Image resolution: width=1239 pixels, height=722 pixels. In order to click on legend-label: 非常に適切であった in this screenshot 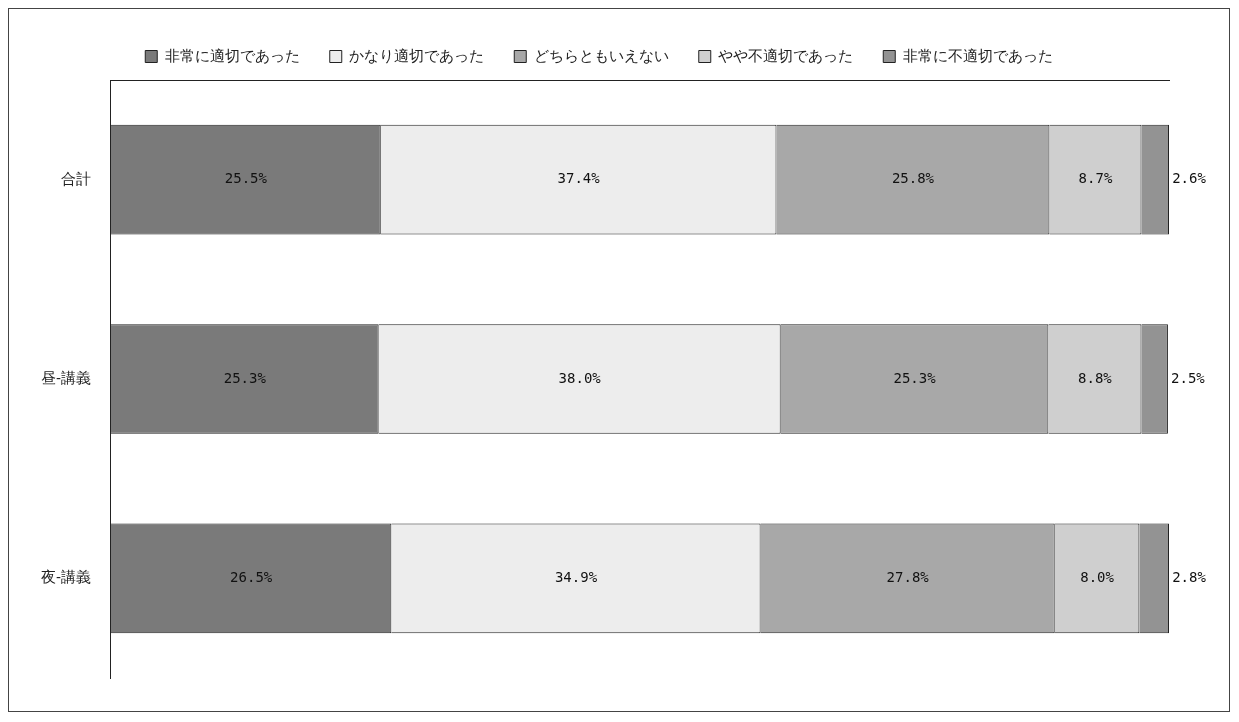, I will do `click(232, 55)`.